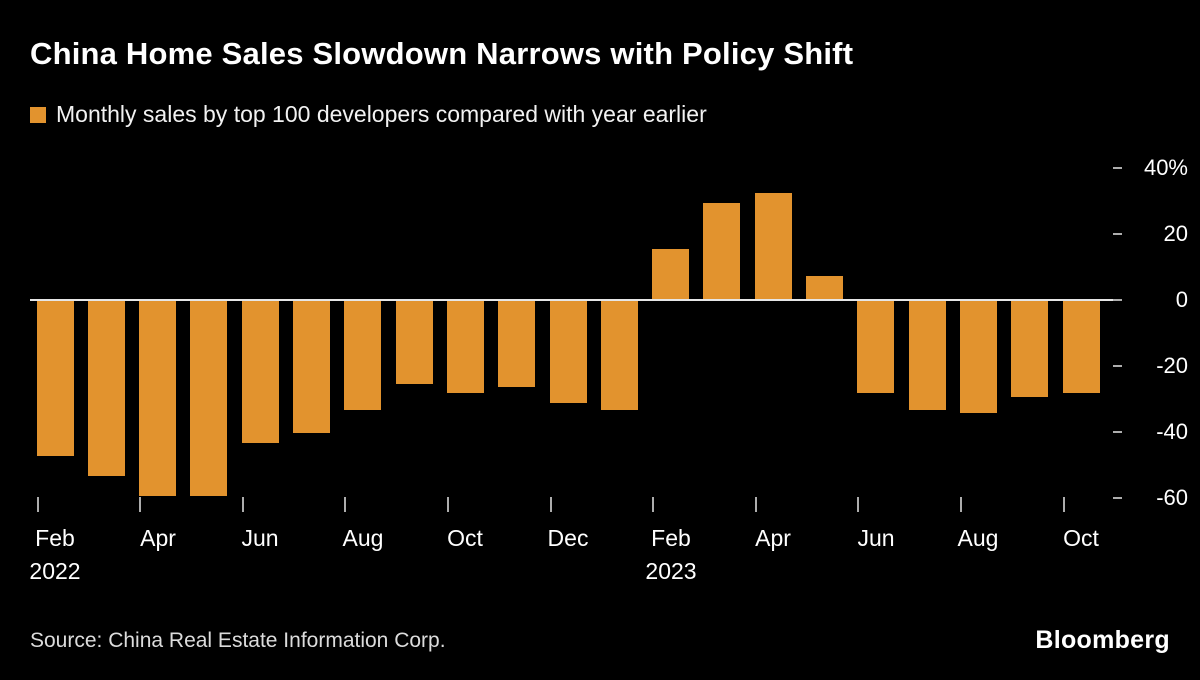 Image resolution: width=1200 pixels, height=680 pixels. What do you see at coordinates (875, 347) in the screenshot?
I see `bar-jun-2023` at bounding box center [875, 347].